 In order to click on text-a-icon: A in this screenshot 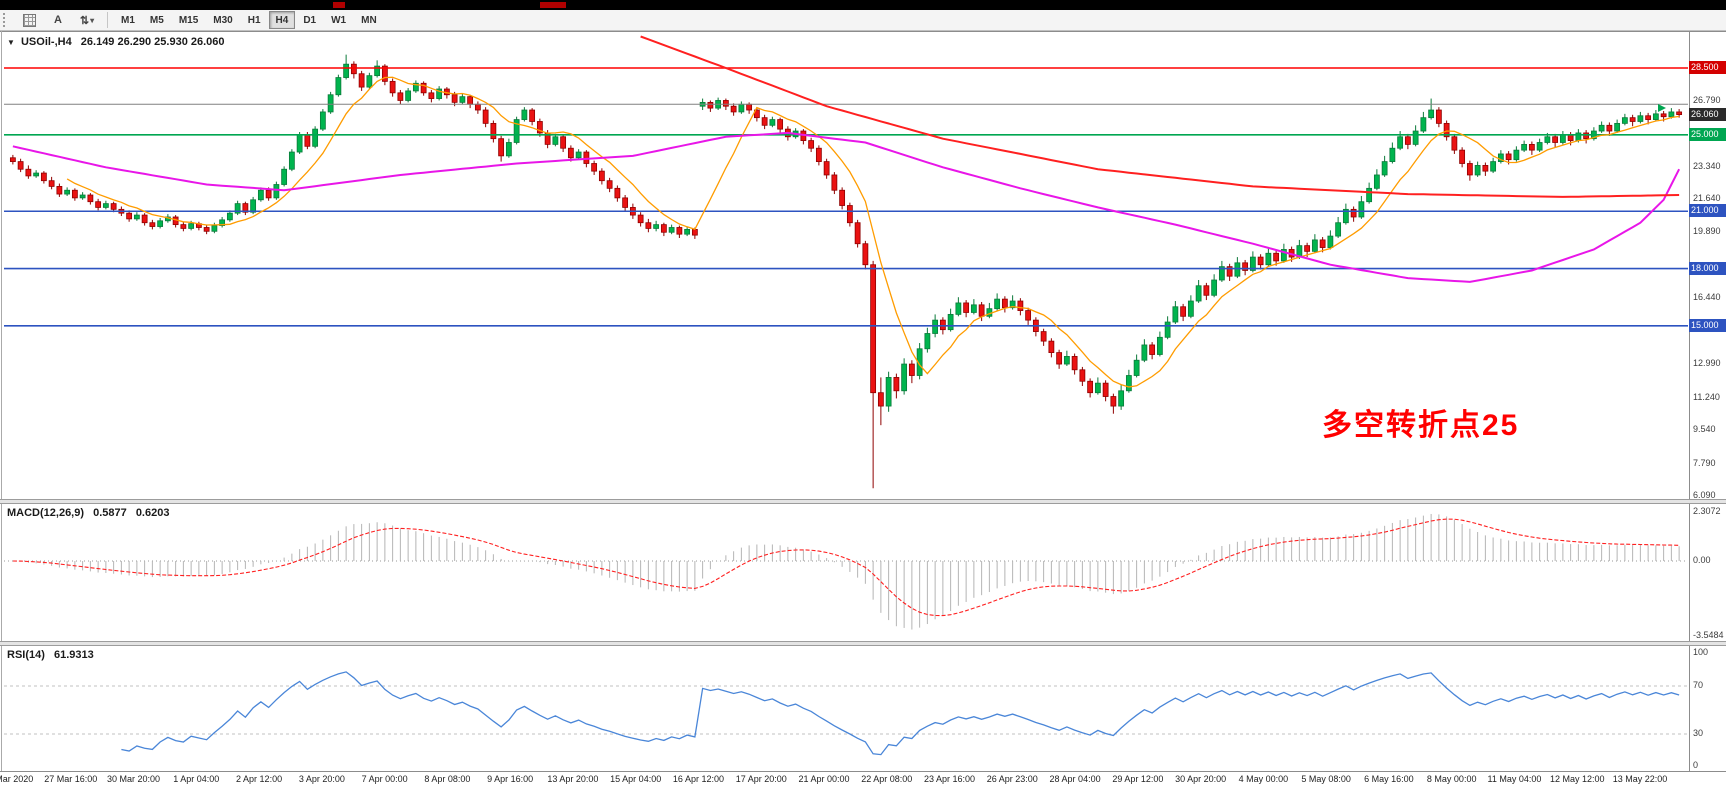, I will do `click(58, 20)`.